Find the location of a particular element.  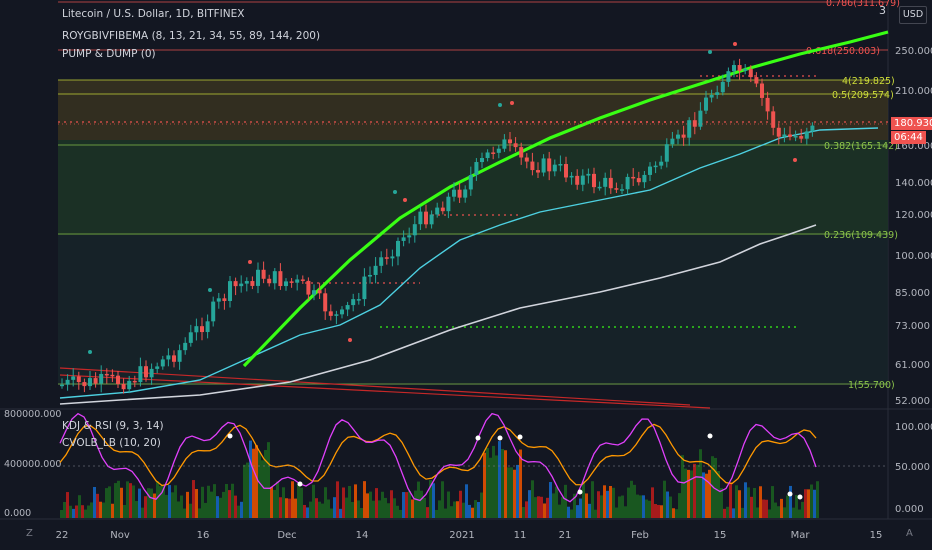

price-axis-label: 85.000 is located at coordinates (912, 293).